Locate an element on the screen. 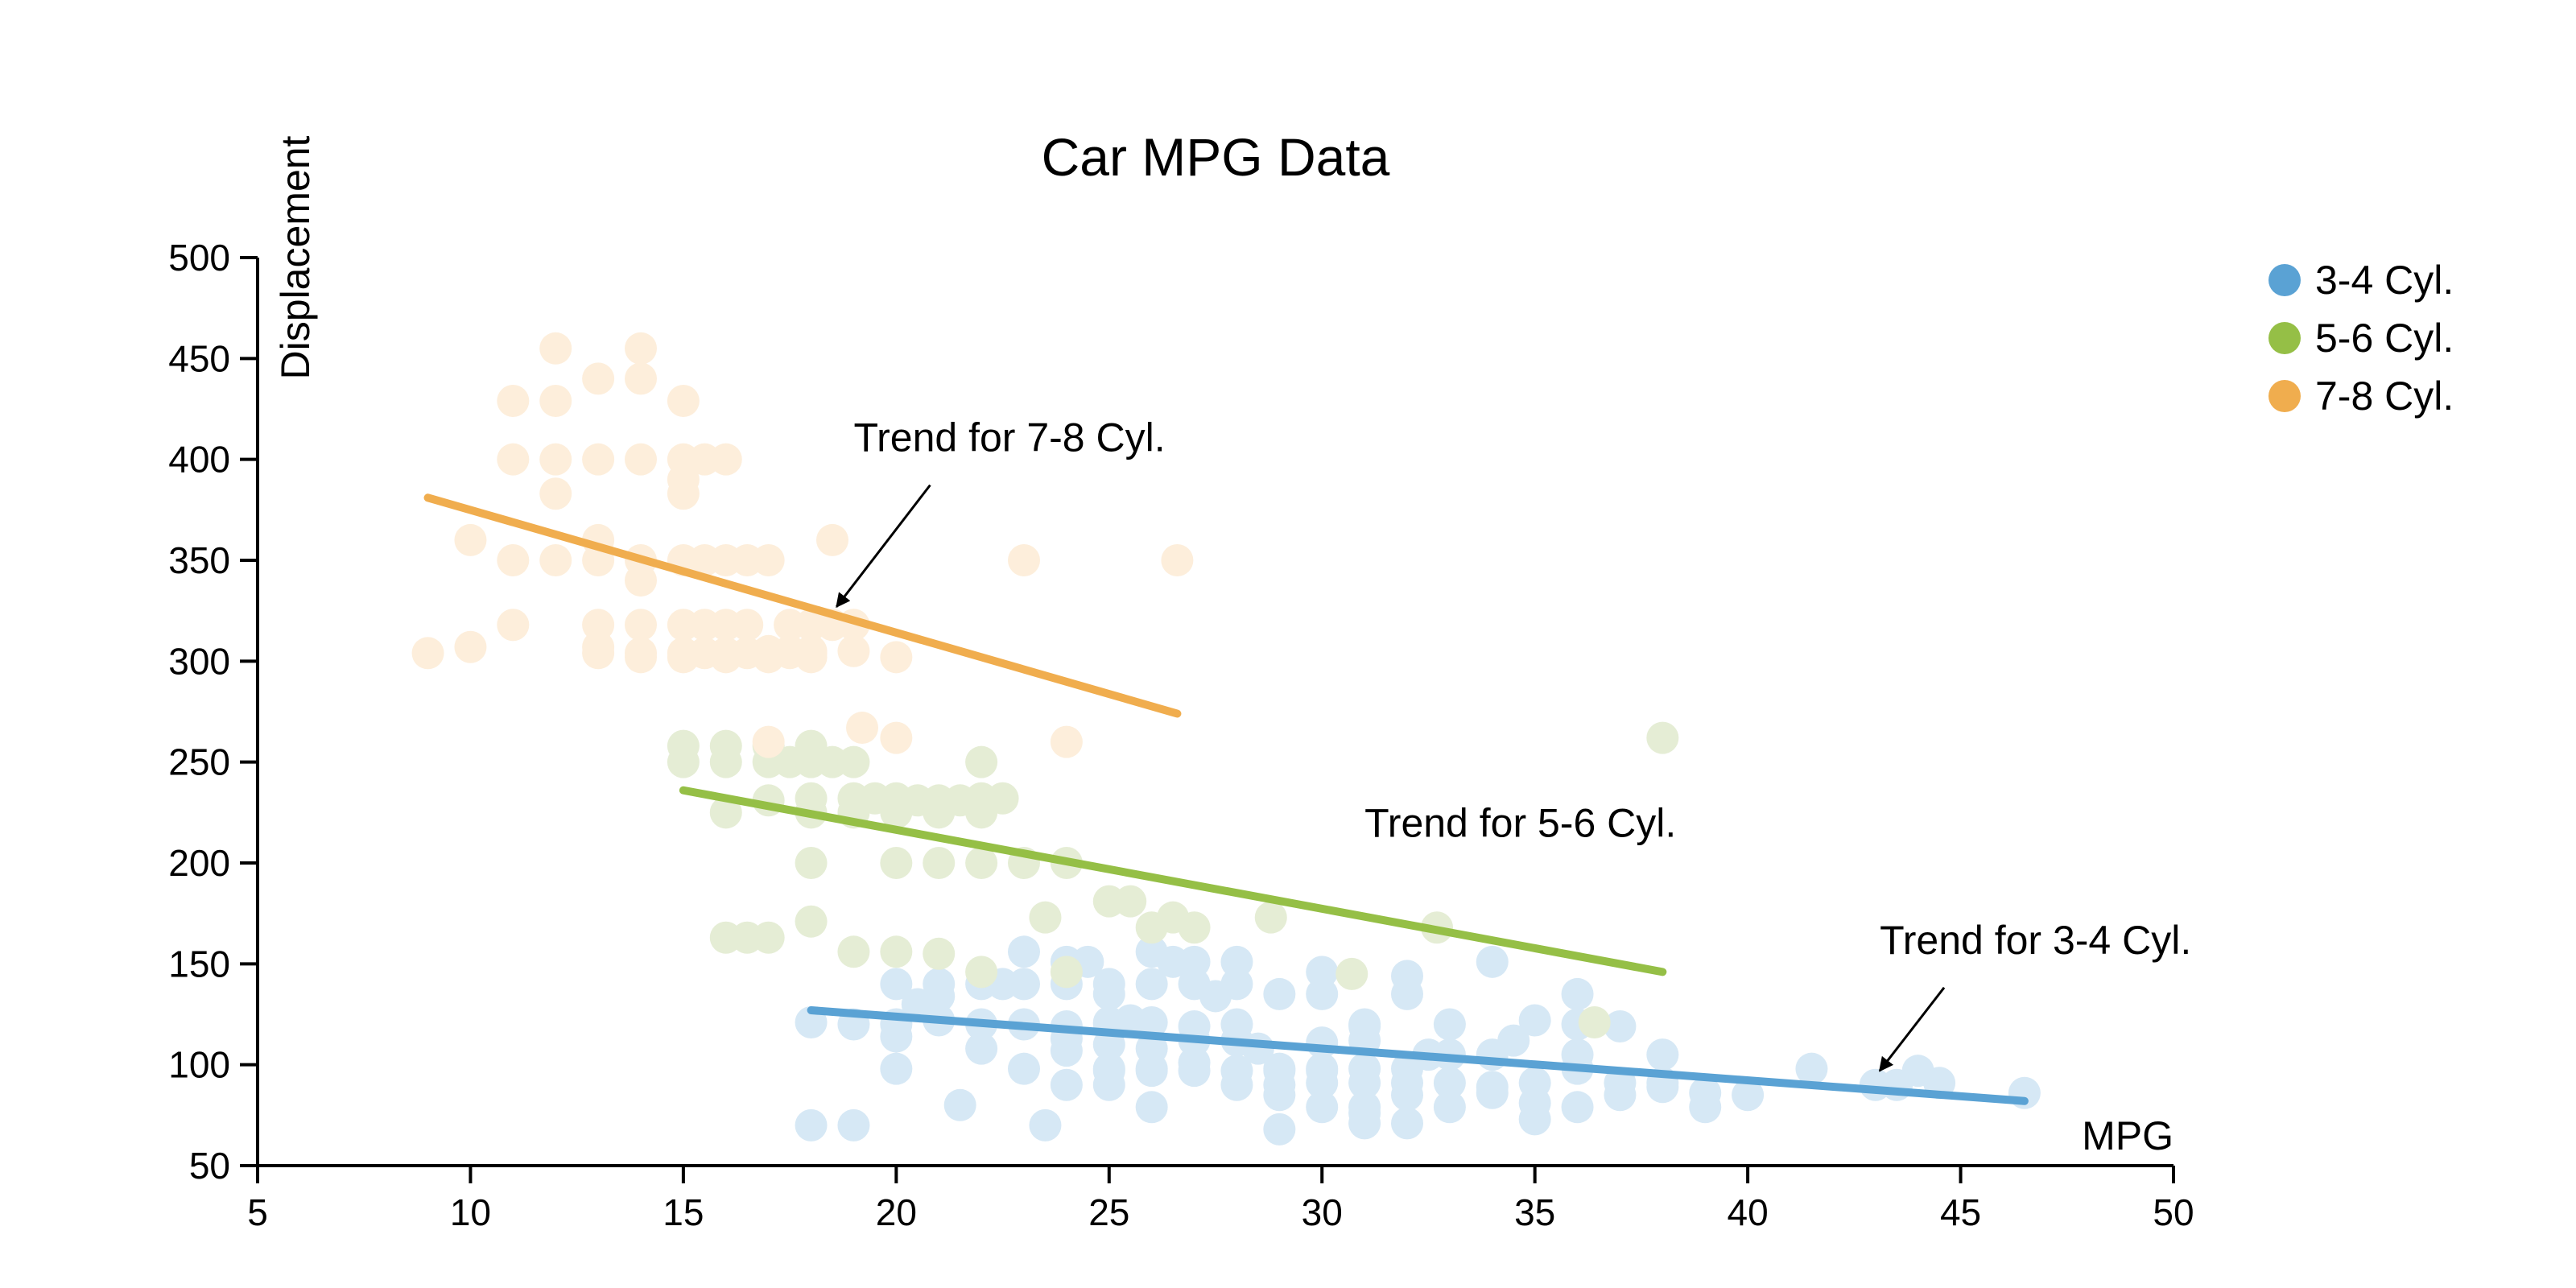 This screenshot has height=1288, width=2576. x-tick-label: 25 is located at coordinates (1108, 1212).